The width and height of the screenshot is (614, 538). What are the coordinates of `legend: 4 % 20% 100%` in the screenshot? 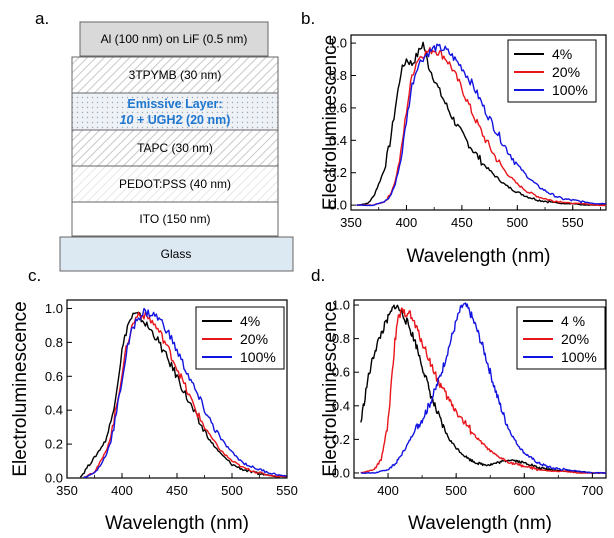 It's located at (561, 338).